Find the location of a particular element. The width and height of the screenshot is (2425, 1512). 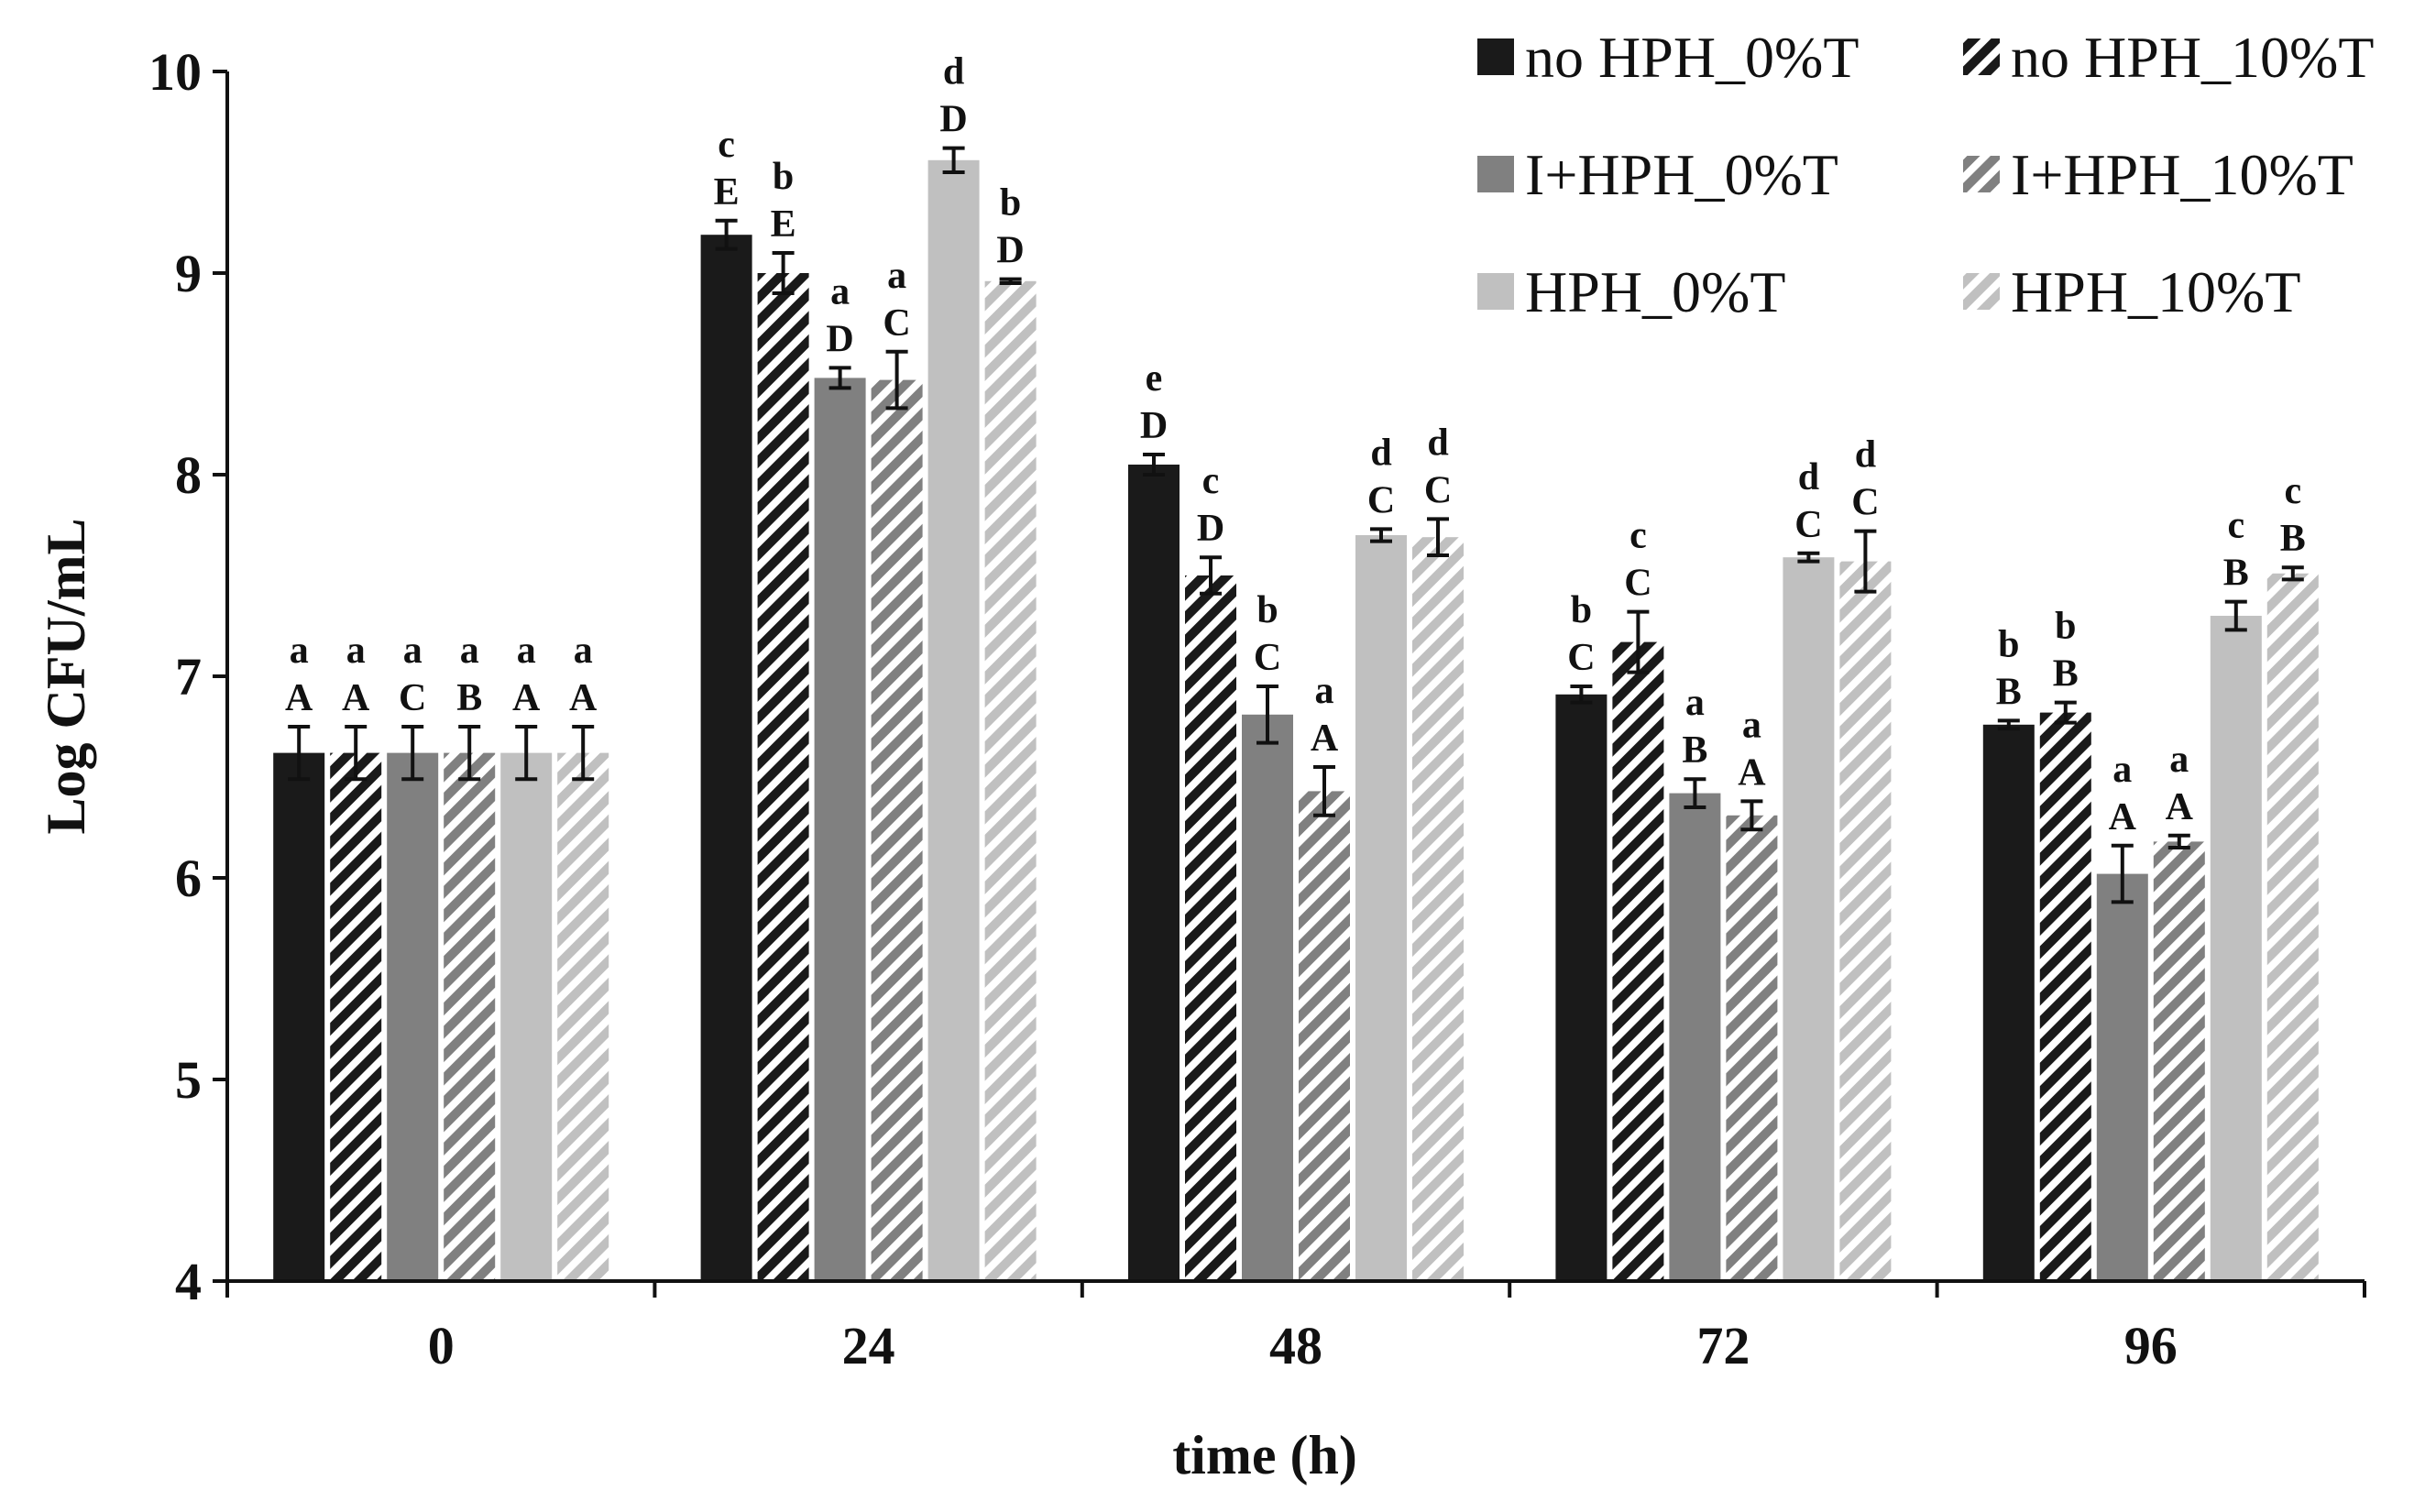

legend-label: I+HPH_10%T is located at coordinates (2182, 174).